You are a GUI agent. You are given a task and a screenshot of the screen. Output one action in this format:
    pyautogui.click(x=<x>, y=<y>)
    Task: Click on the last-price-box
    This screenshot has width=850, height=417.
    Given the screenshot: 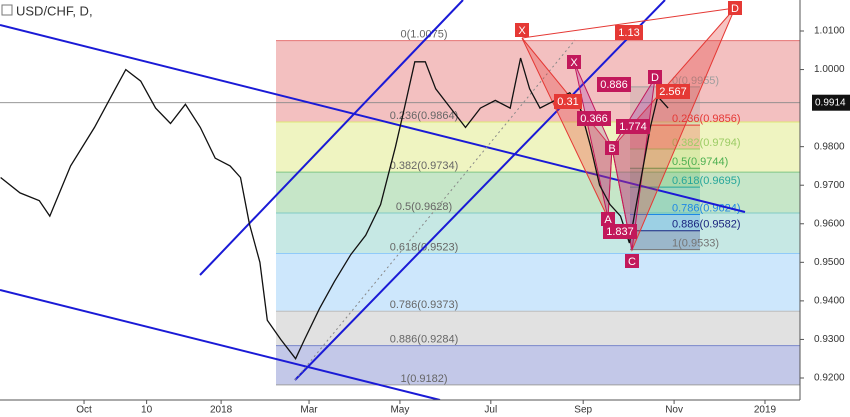 What is the action you would take?
    pyautogui.click(x=831, y=102)
    